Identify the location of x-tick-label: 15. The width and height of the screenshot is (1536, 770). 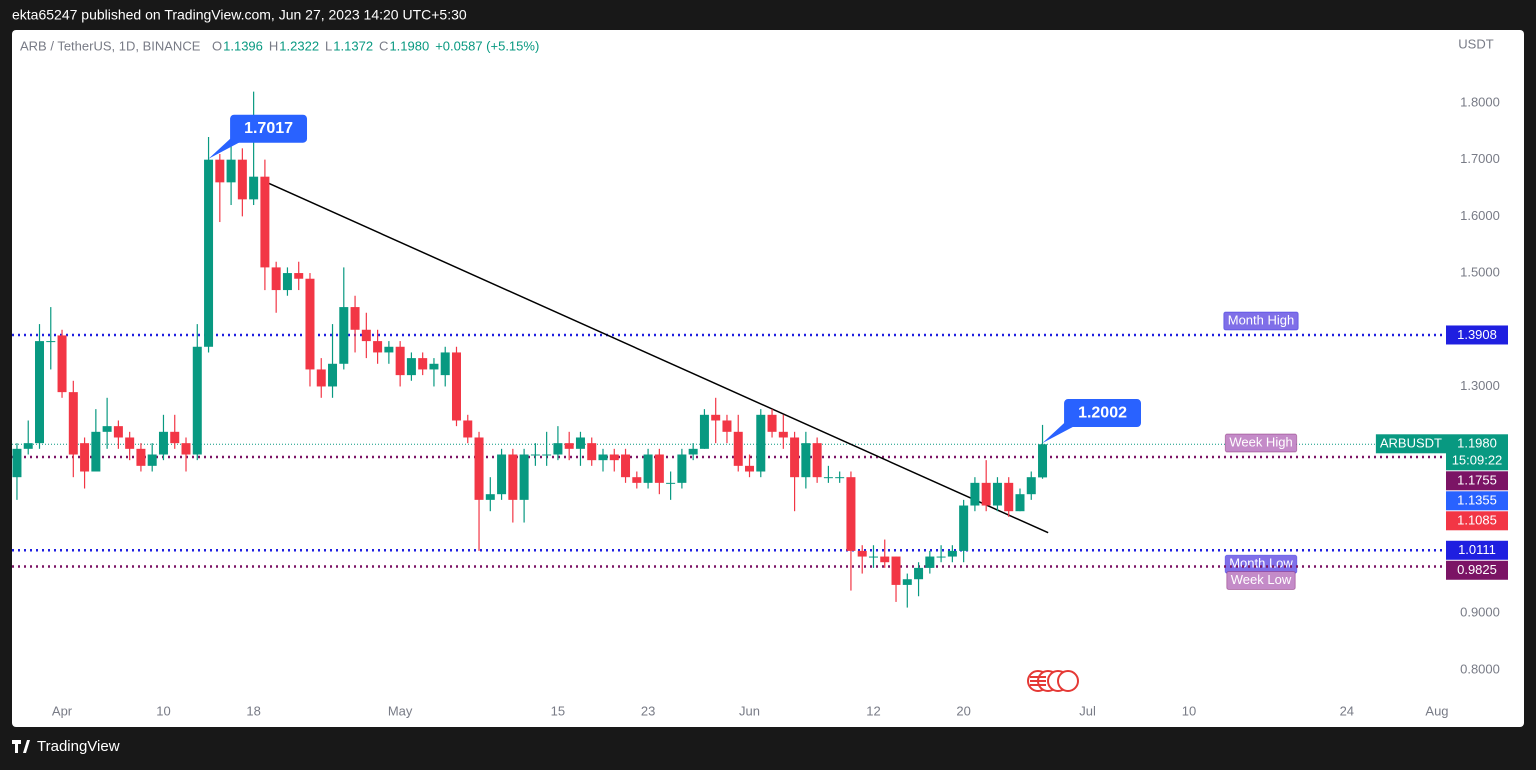
(558, 710).